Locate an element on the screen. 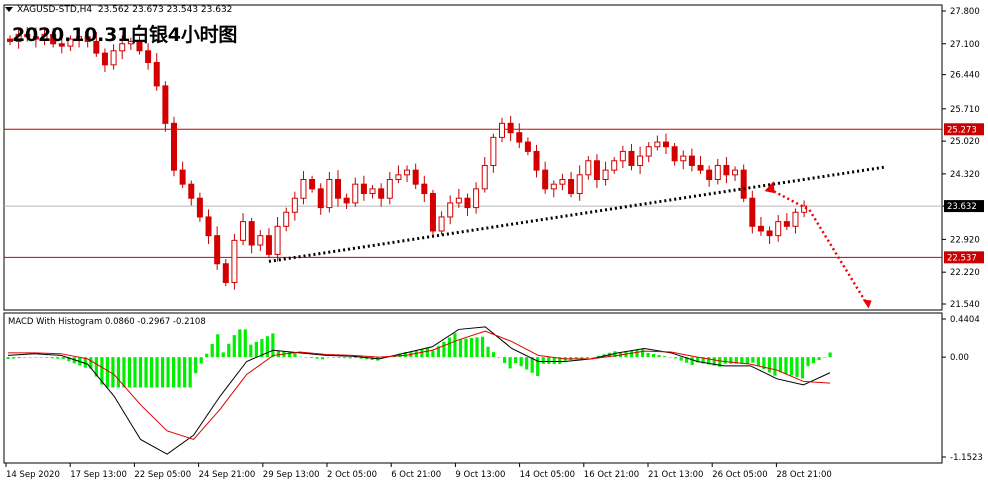 This screenshot has height=488, width=988. price-label-text: 25.273 is located at coordinates (962, 130).